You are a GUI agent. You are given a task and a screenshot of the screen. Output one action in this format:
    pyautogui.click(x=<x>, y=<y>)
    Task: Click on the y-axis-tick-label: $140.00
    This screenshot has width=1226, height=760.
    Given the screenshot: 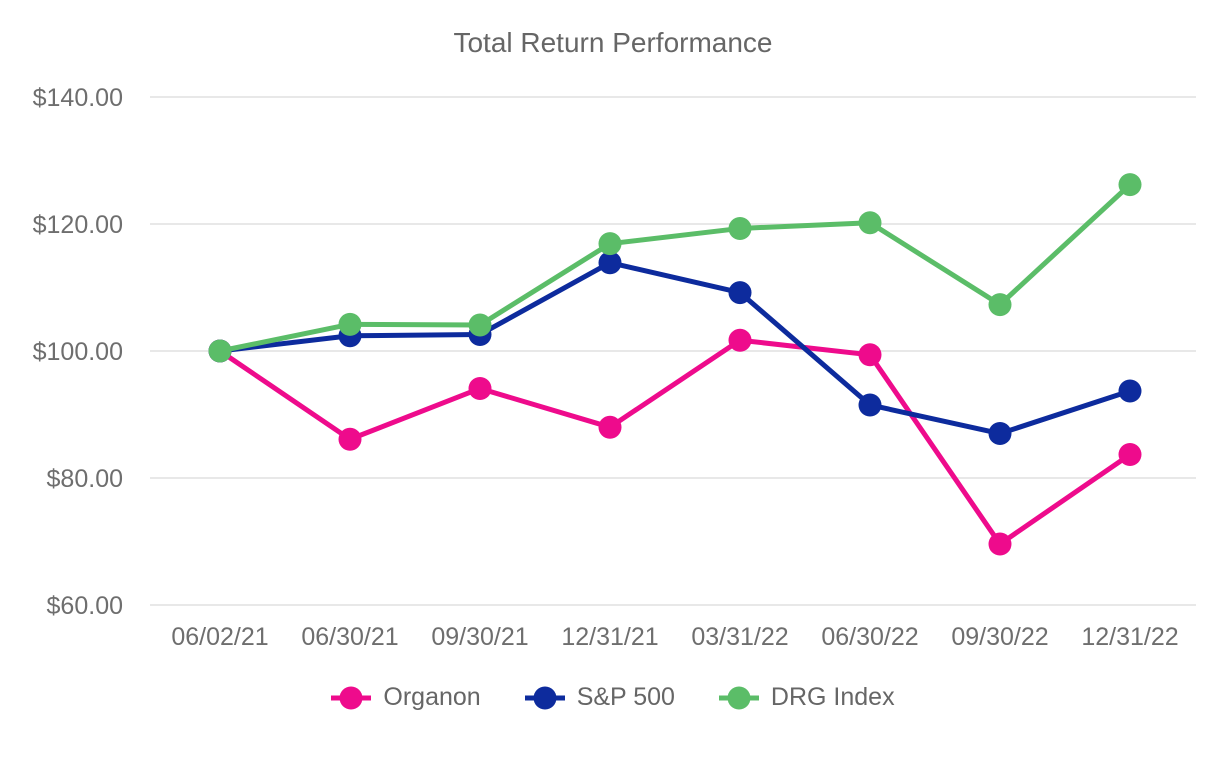 What is the action you would take?
    pyautogui.click(x=78, y=98)
    